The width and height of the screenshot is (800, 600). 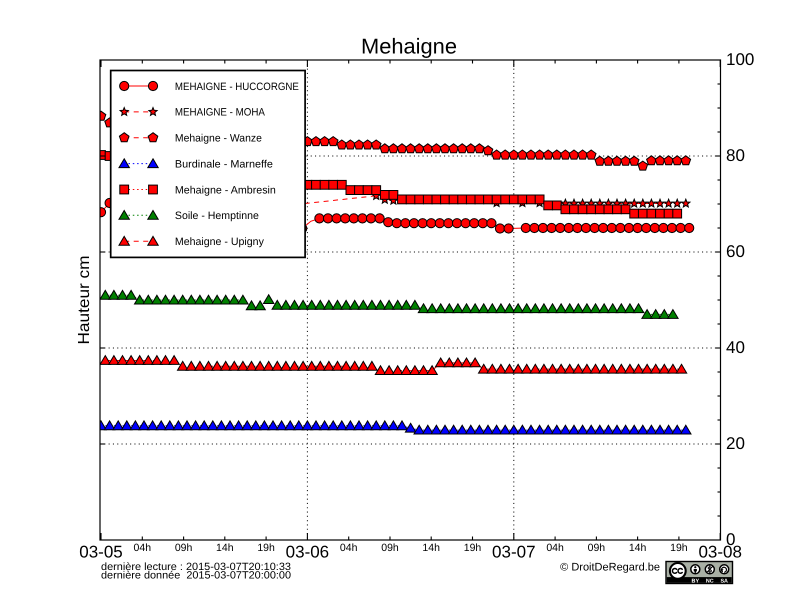 I want to click on svg-text: NC, so click(x=710, y=581).